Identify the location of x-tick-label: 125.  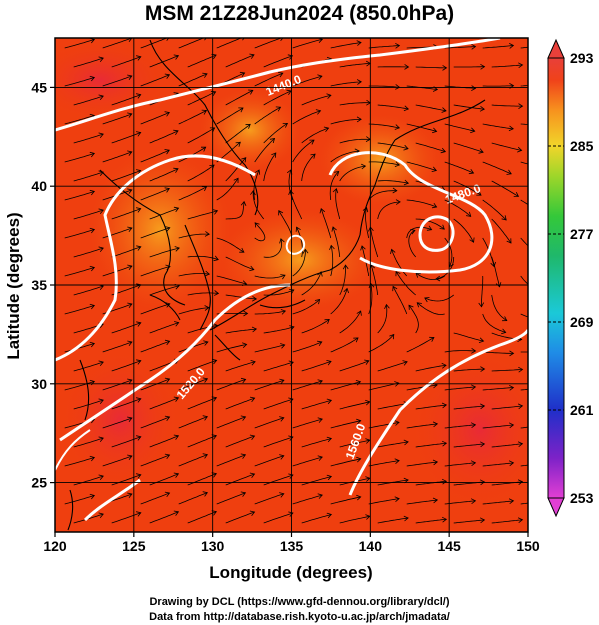
(134, 546).